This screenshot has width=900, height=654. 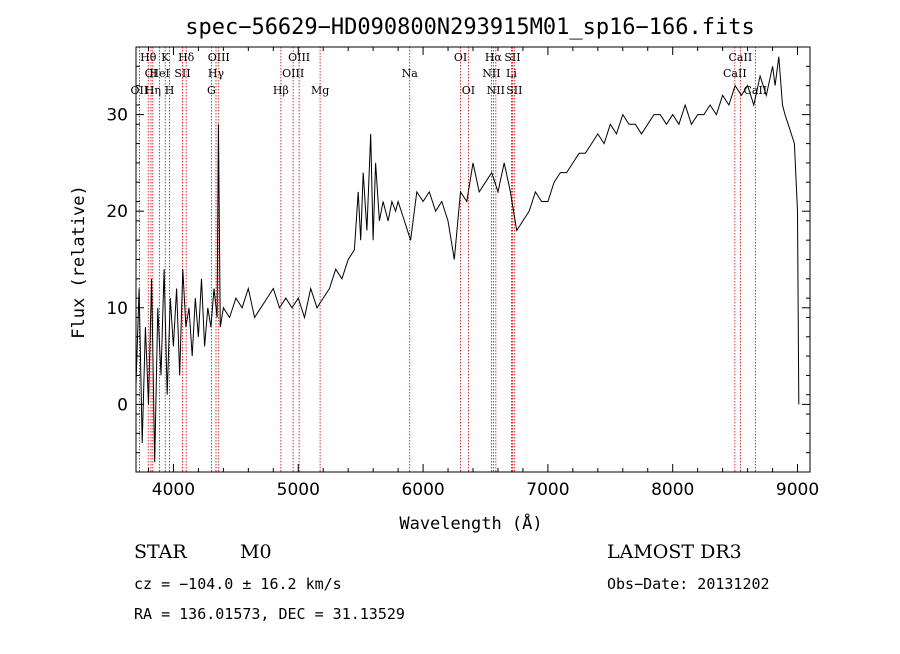 I want to click on spectral-line-label: H, so click(x=170, y=90).